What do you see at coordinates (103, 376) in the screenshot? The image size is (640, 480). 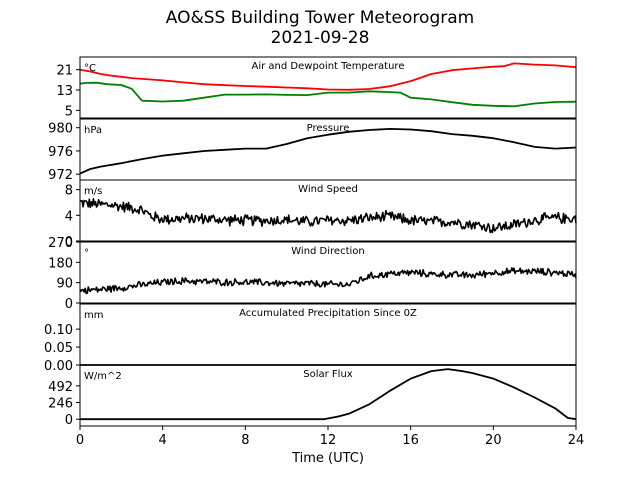 I see `unit-label-solar: W/m^2` at bounding box center [103, 376].